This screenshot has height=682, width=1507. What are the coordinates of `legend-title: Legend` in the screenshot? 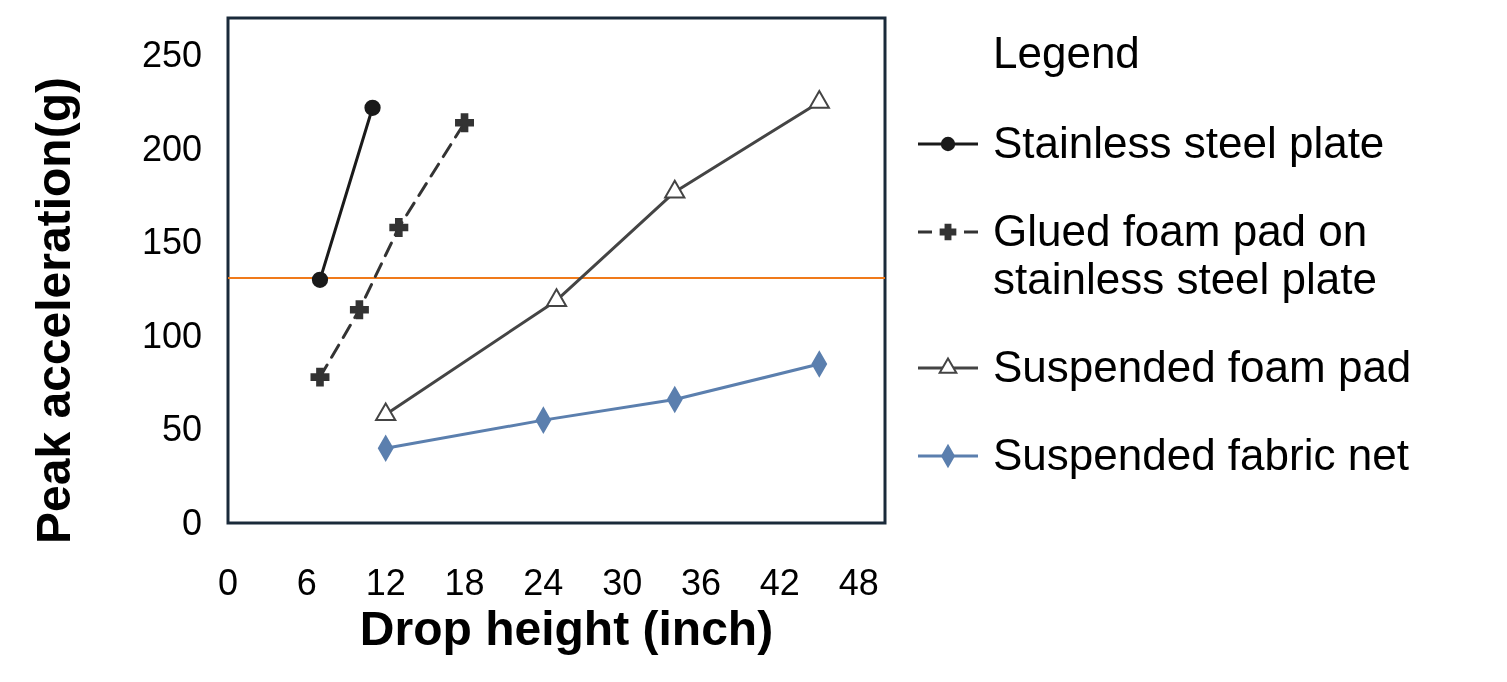 It's located at (1066, 52).